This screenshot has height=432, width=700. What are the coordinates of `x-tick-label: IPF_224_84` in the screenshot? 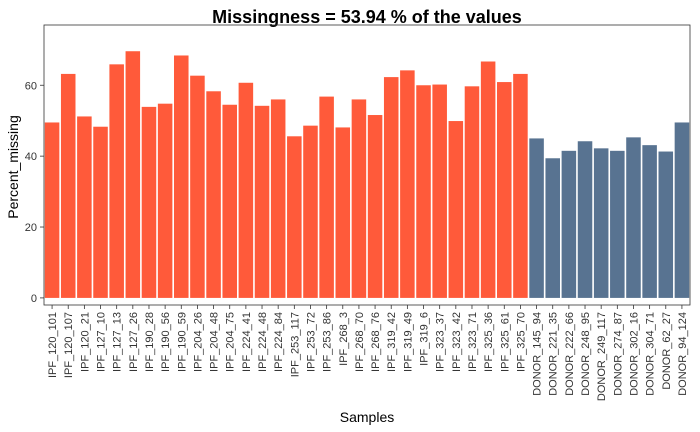 It's located at (279, 342).